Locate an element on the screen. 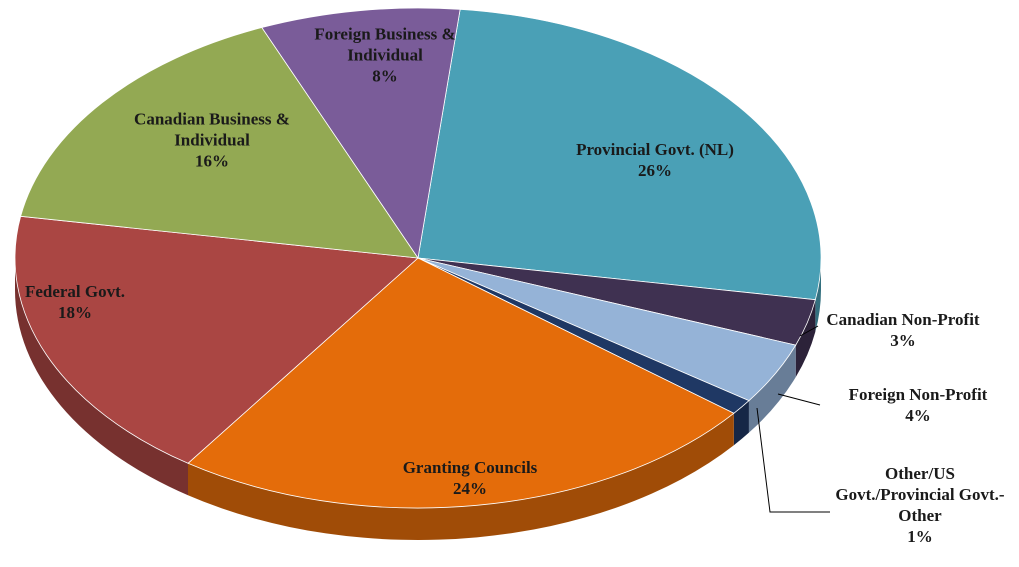 This screenshot has height=567, width=1019. slice-label: Canadian Business & Individual 16% is located at coordinates (212, 140).